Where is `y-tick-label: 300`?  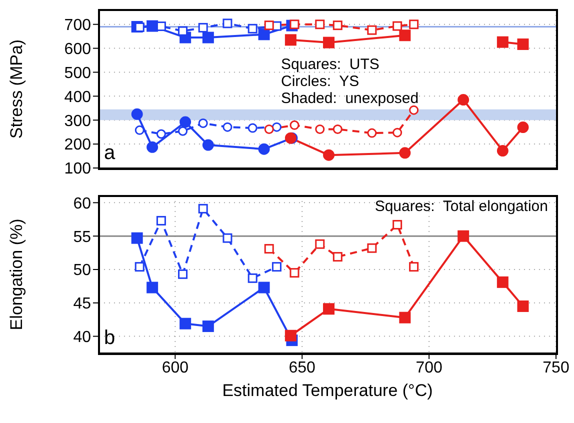
y-tick-label: 300 is located at coordinates (78, 121).